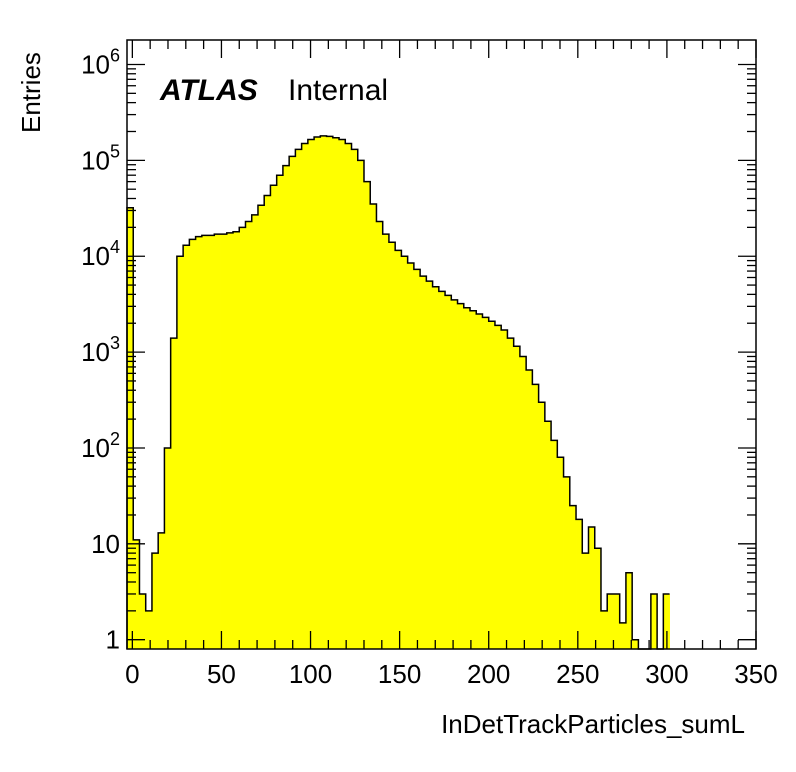 The image size is (796, 772). I want to click on atlas-label: ATLAS, so click(208, 90).